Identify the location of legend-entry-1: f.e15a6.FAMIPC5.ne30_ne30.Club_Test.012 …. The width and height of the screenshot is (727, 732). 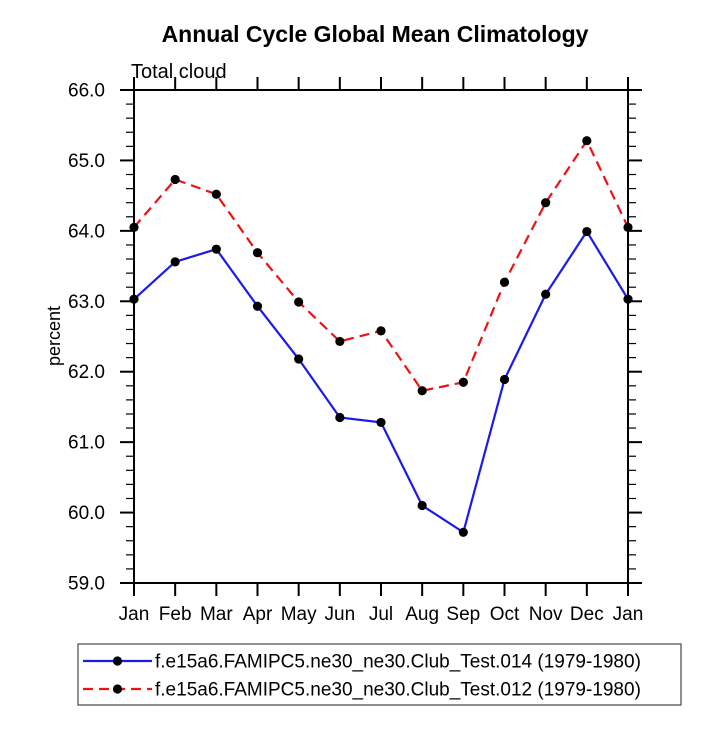
(362, 690).